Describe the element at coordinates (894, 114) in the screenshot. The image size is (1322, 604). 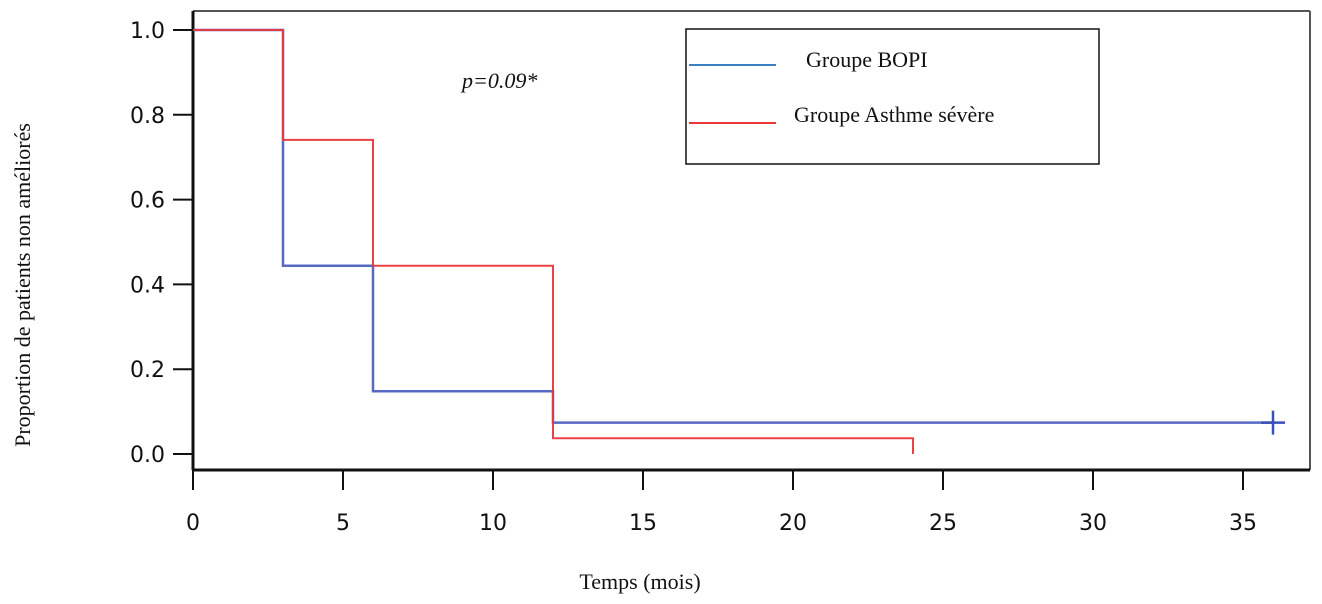
I see `legend-label-asthme: Groupe Asthme sévère` at that location.